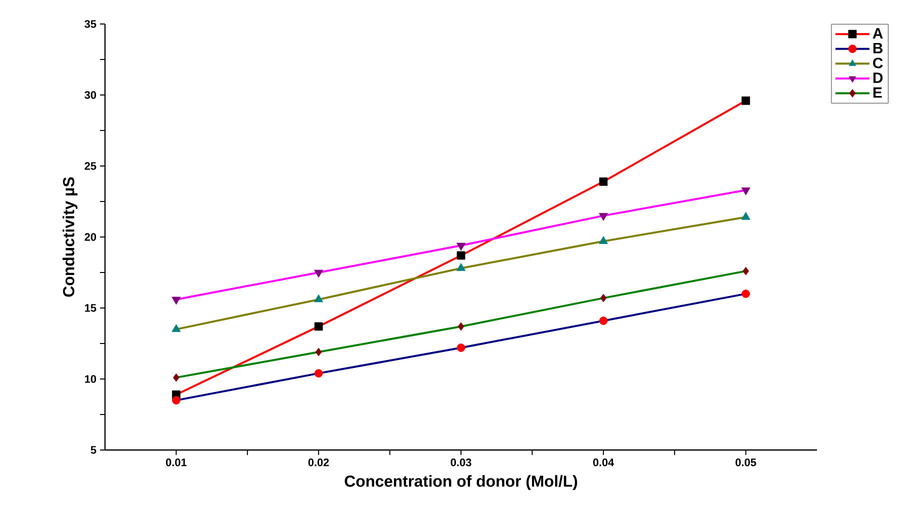 The width and height of the screenshot is (922, 520). What do you see at coordinates (318, 462) in the screenshot?
I see `x-tick-label: 0.02` at bounding box center [318, 462].